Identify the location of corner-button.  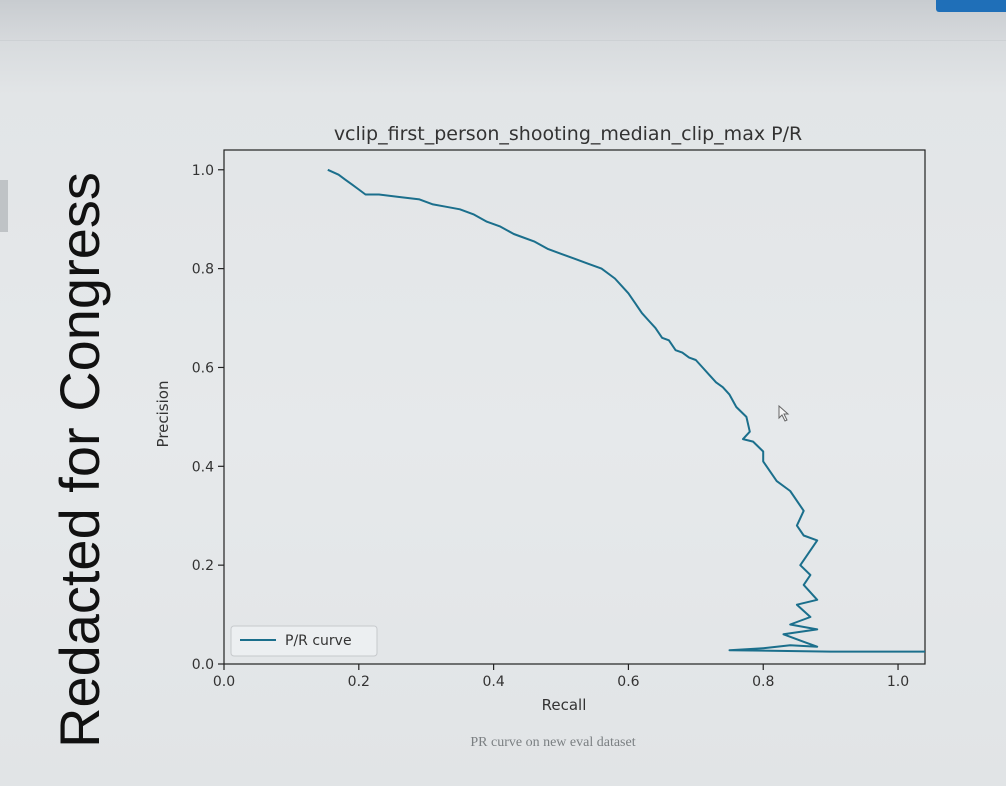
(971, 6).